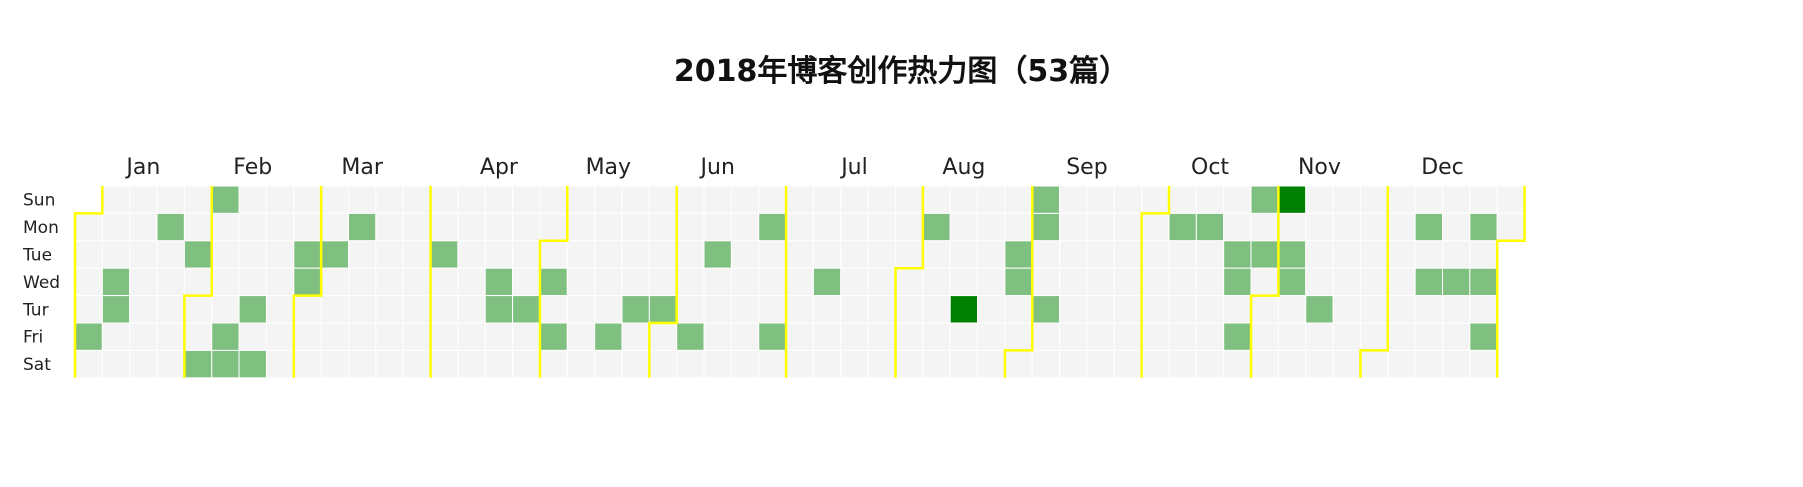 Image resolution: width=1803 pixels, height=487 pixels. What do you see at coordinates (41, 283) in the screenshot?
I see `day-label-wed: Wed` at bounding box center [41, 283].